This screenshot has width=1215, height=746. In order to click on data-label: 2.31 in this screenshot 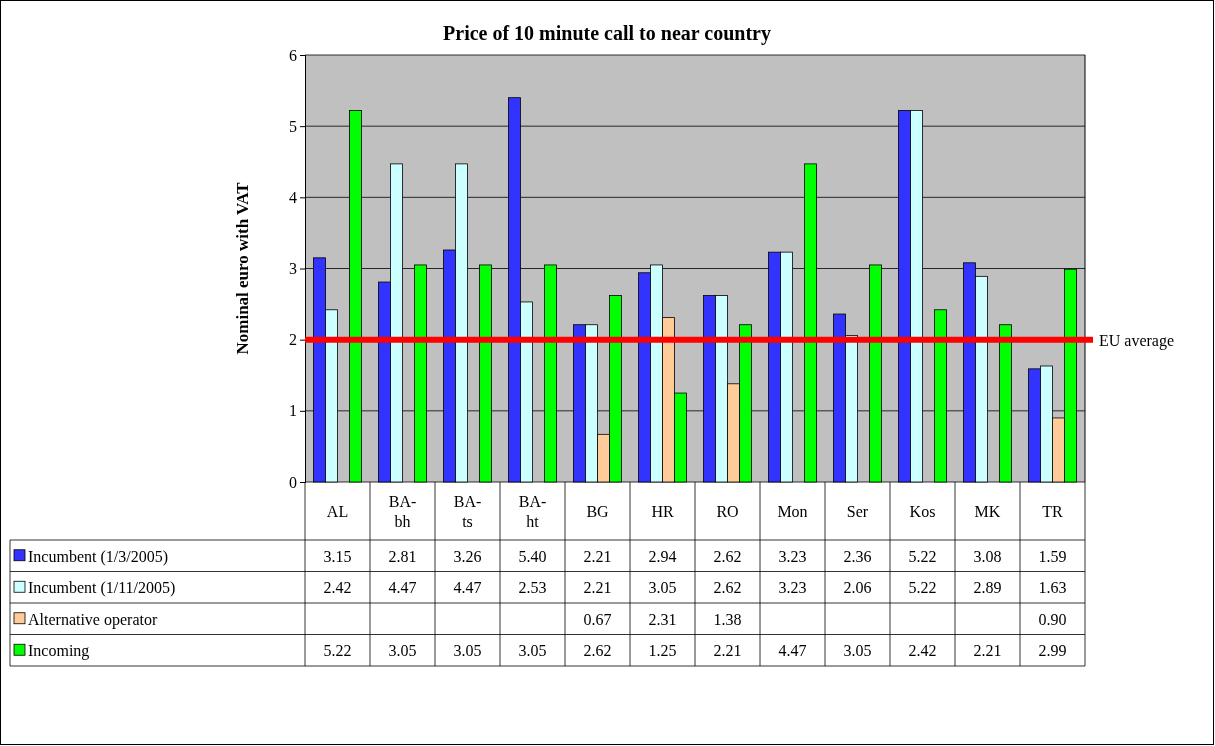, I will do `click(662, 619)`.